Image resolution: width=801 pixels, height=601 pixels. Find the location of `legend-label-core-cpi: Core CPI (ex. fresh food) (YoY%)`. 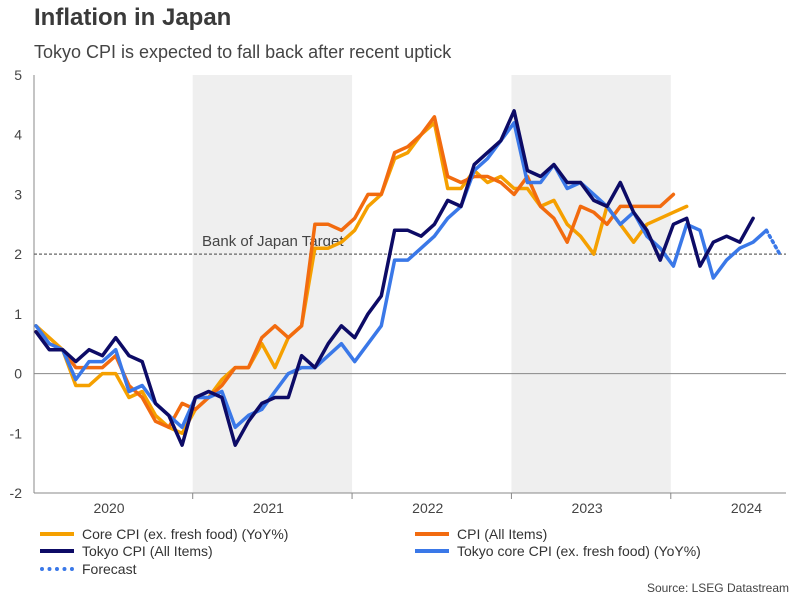

legend-label-core-cpi: Core CPI (ex. fresh food) (YoY%) is located at coordinates (185, 534).